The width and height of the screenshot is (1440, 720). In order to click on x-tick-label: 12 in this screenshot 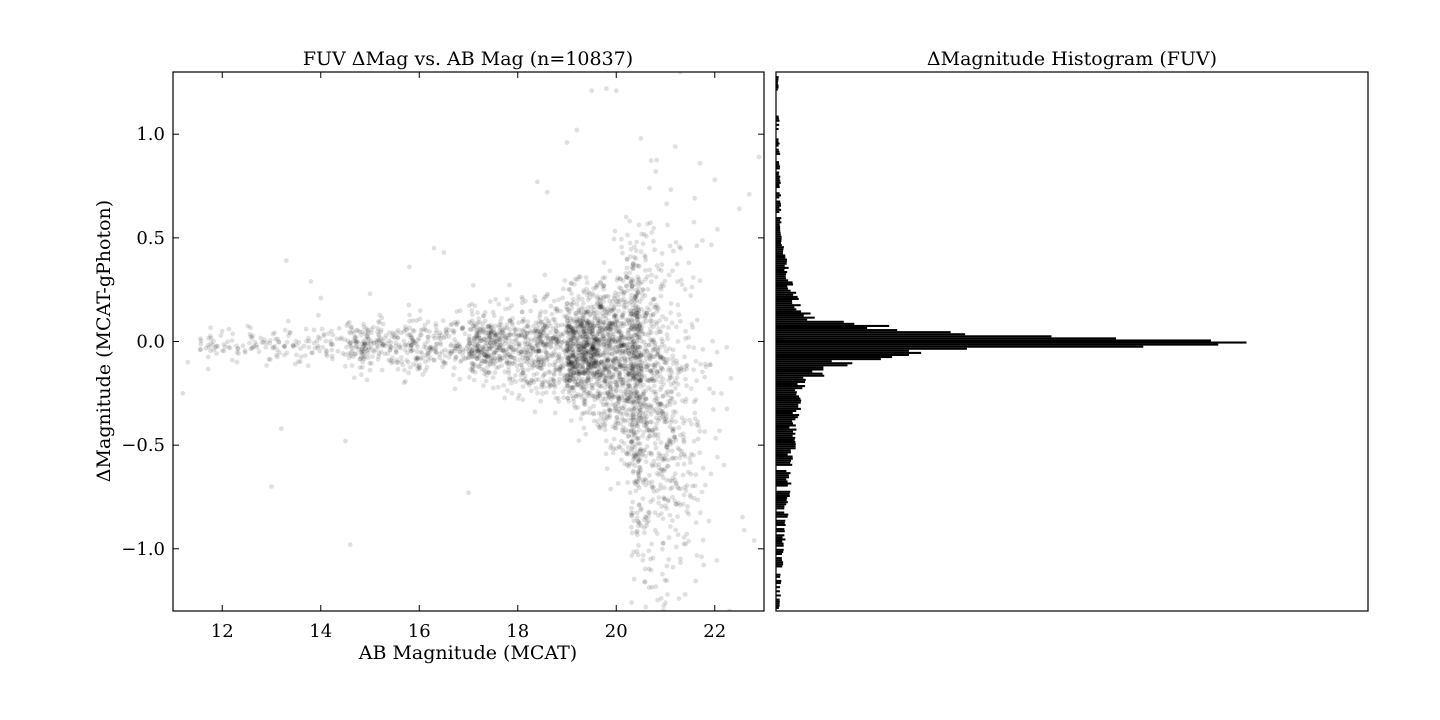, I will do `click(222, 631)`.